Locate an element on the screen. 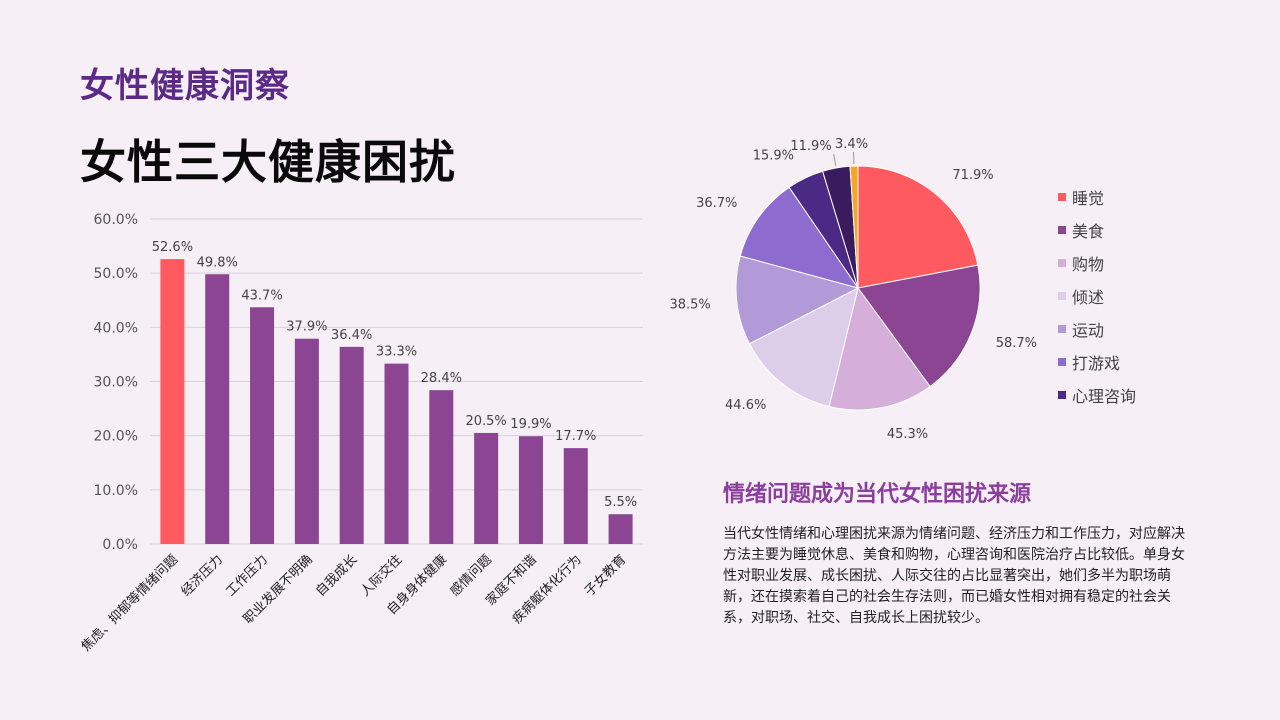 The image size is (1280, 720). page-title: 女性三大健康困扰 is located at coordinates (268, 162).